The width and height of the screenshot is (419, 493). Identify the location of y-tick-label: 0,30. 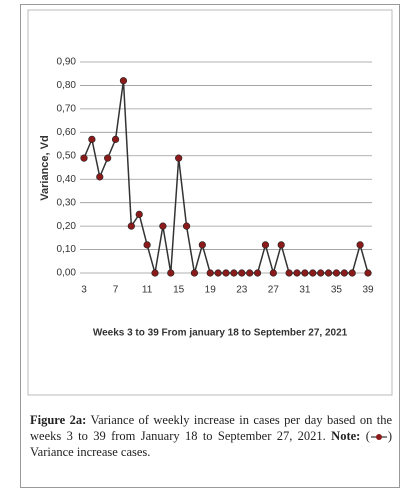
(67, 202).